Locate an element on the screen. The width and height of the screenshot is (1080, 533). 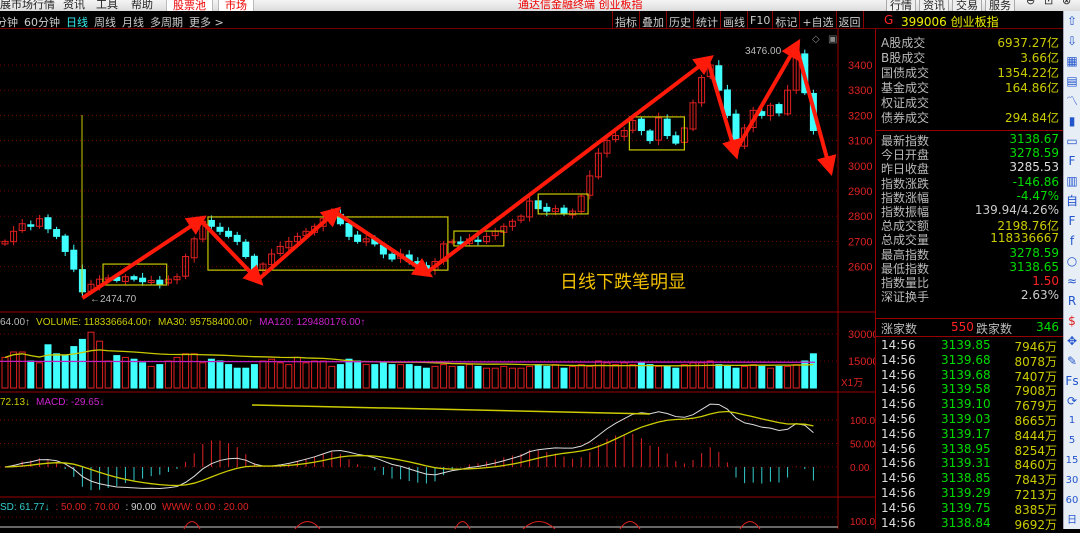
tick-price: 3138.95 is located at coordinates (966, 448).